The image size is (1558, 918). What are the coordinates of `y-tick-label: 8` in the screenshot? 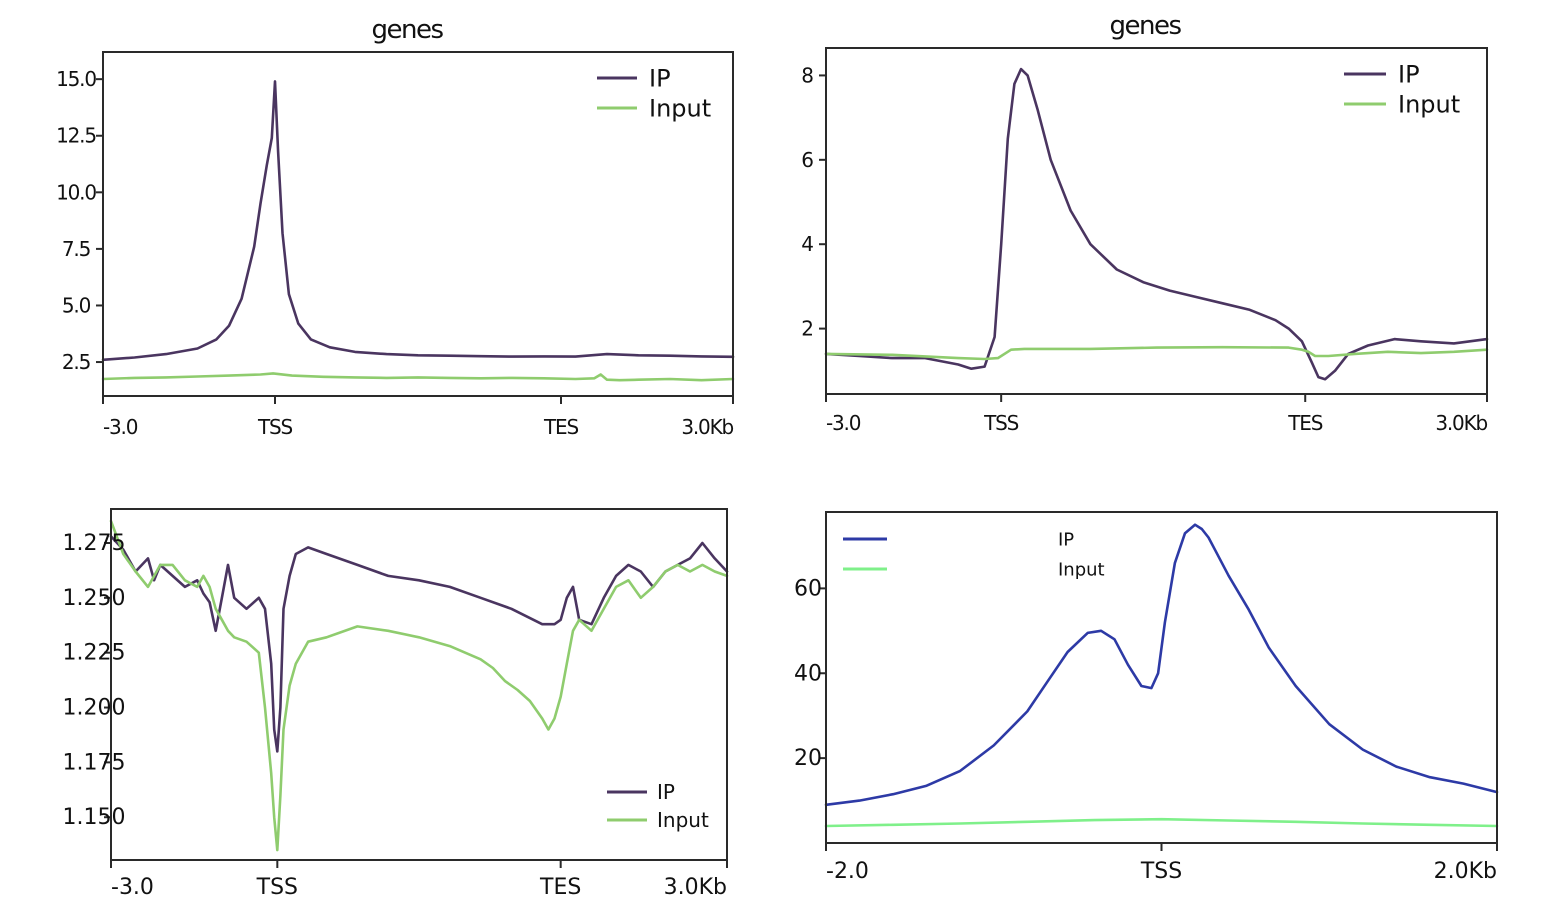 It's located at (807, 75).